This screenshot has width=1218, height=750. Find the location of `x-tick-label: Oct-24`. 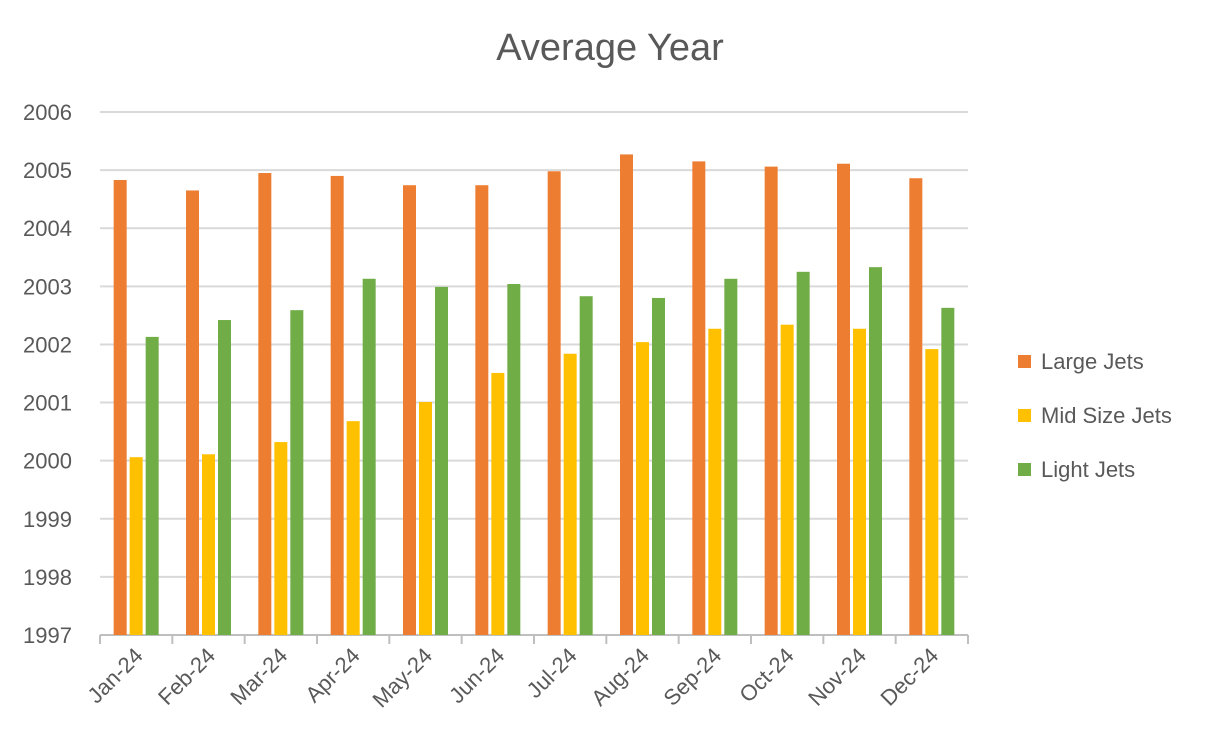

x-tick-label: Oct-24 is located at coordinates (766, 675).